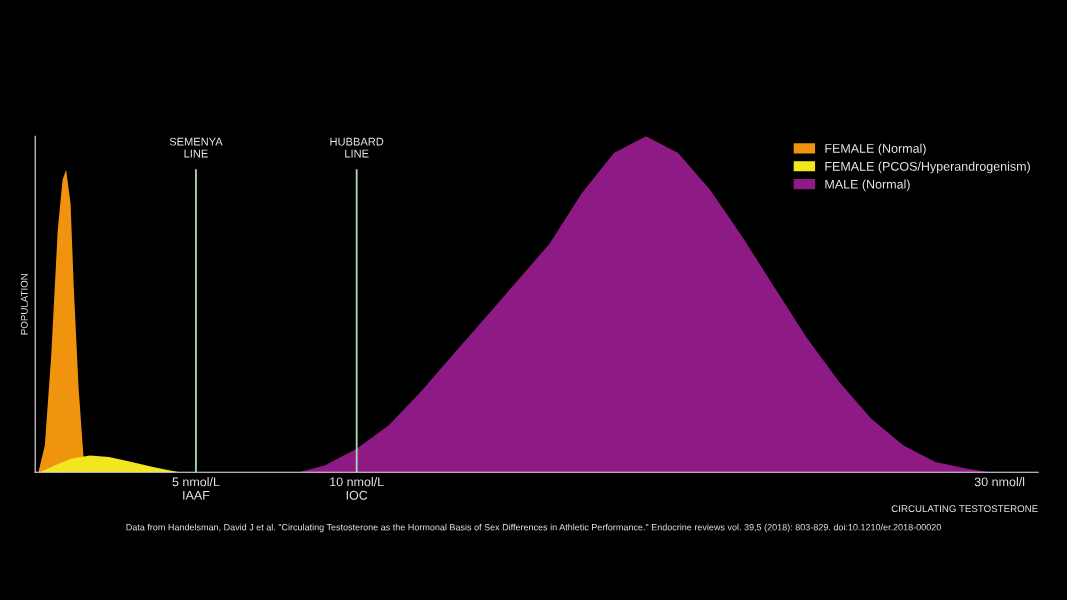 This screenshot has width=1067, height=600. Describe the element at coordinates (196, 147) in the screenshot. I see `ref-line-label: SEMENYA LINE` at that location.